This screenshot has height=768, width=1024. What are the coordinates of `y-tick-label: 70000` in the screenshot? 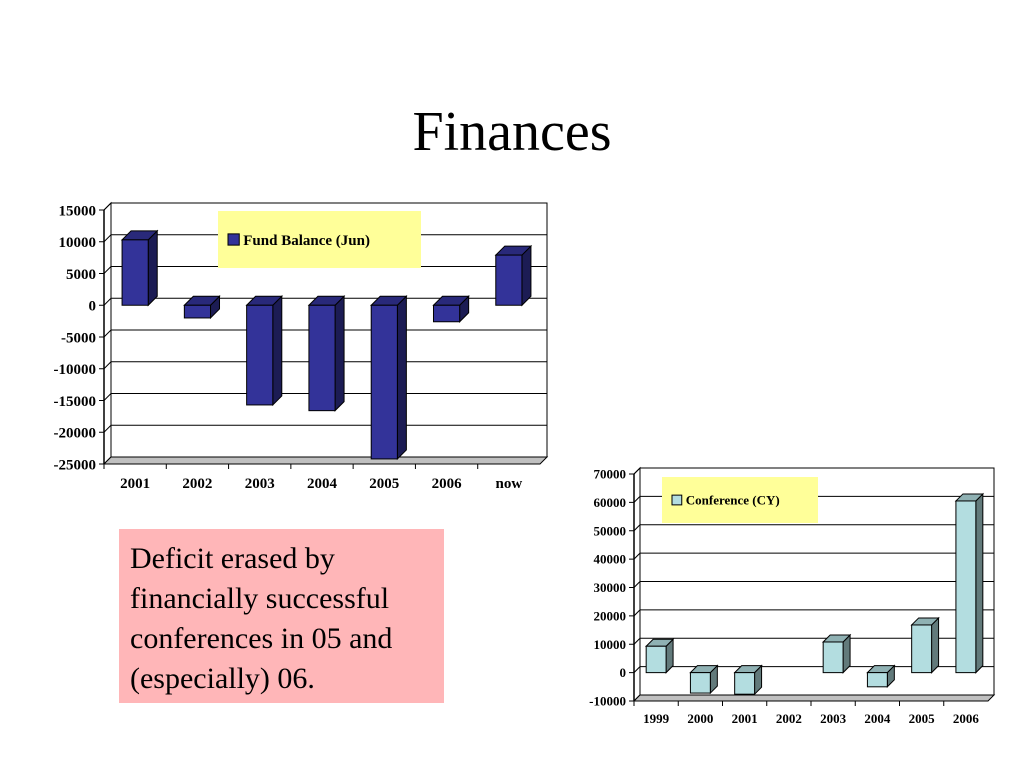 It's located at (610, 474).